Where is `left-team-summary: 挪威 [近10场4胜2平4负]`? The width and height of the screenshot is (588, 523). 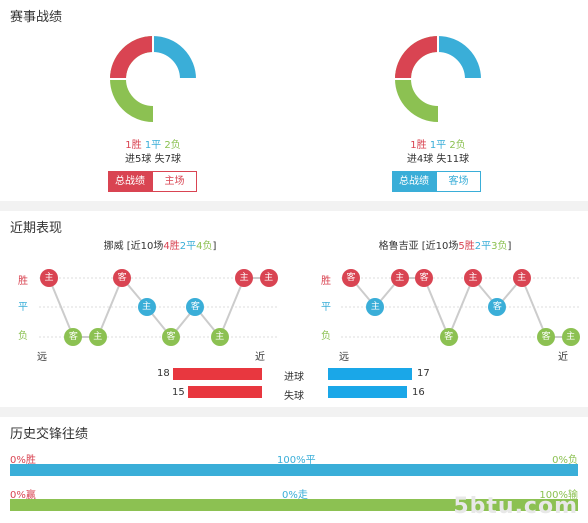
left-team-summary: 挪威 [近10场4胜2平4负] is located at coordinates (160, 244).